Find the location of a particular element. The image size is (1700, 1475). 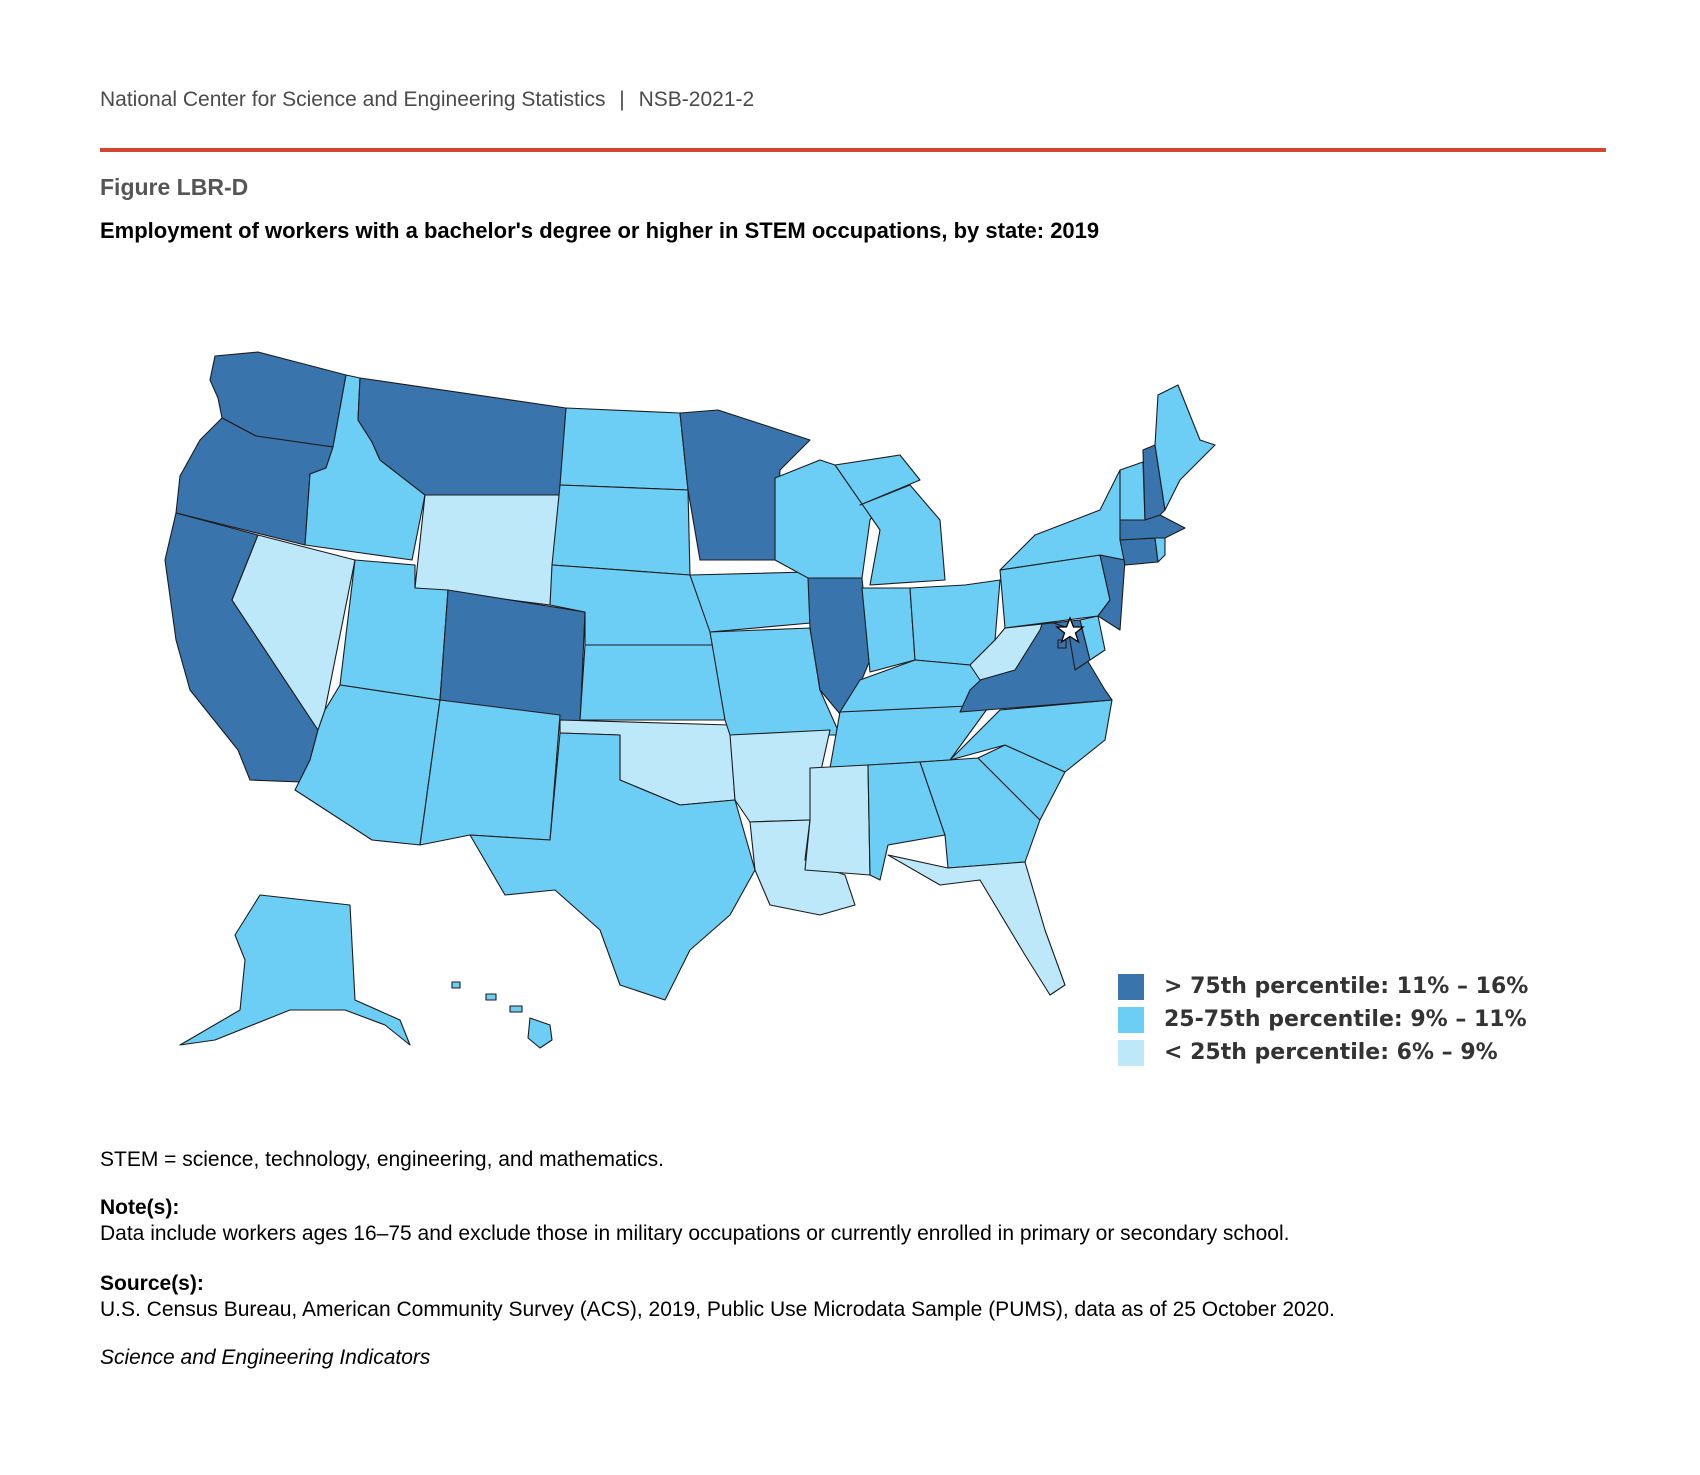

legend-label-high: > 75th percentile: 11% – 16% is located at coordinates (1346, 986).